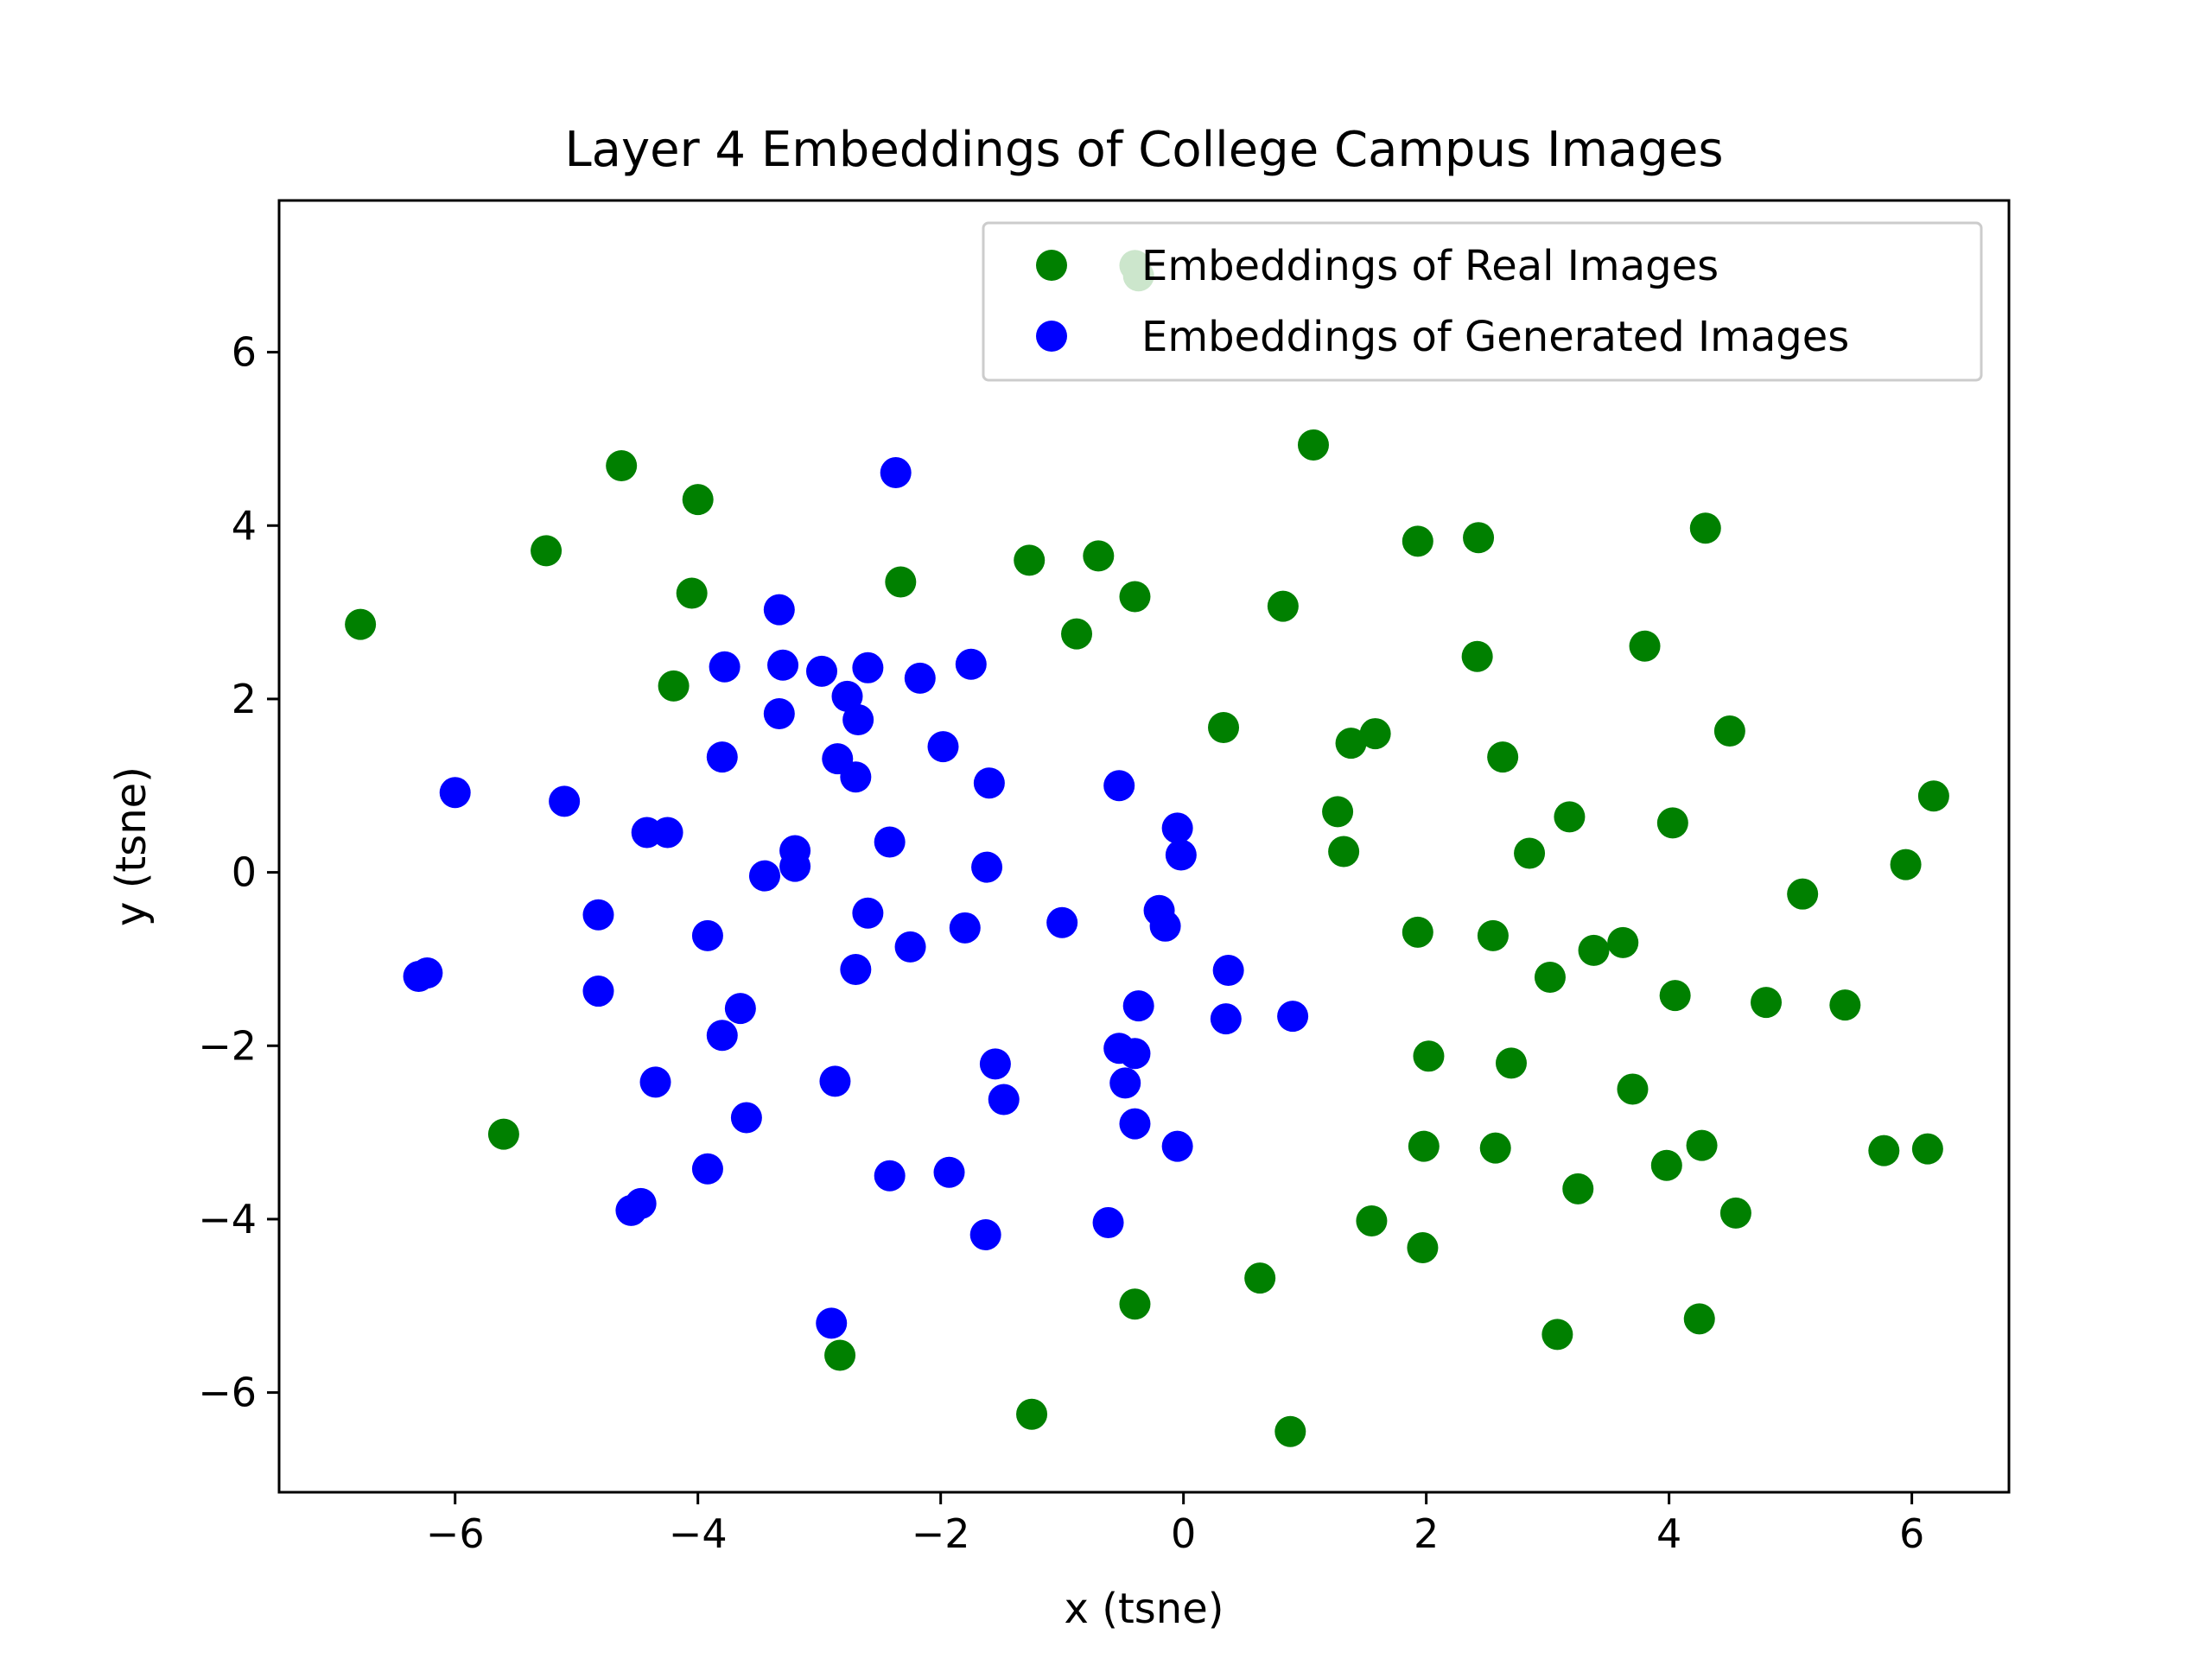  I want to click on legend-box, so click(1482, 301).